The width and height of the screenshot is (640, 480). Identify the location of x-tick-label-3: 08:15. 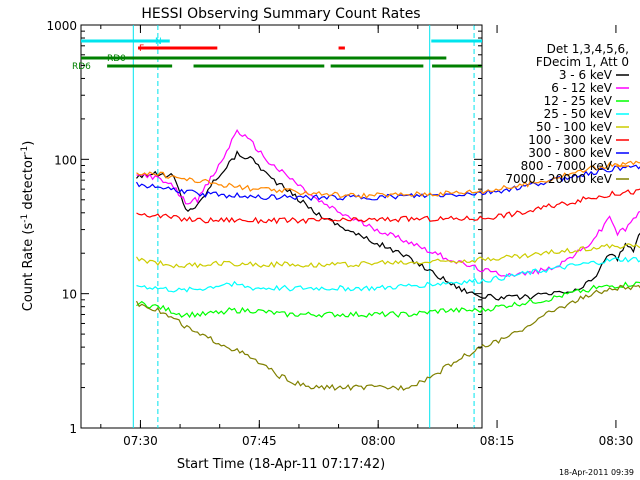
(497, 441).